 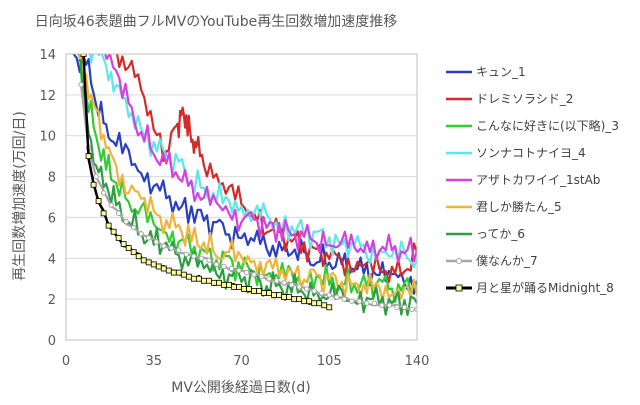 I want to click on y-tick-label: 4, so click(x=52, y=259).